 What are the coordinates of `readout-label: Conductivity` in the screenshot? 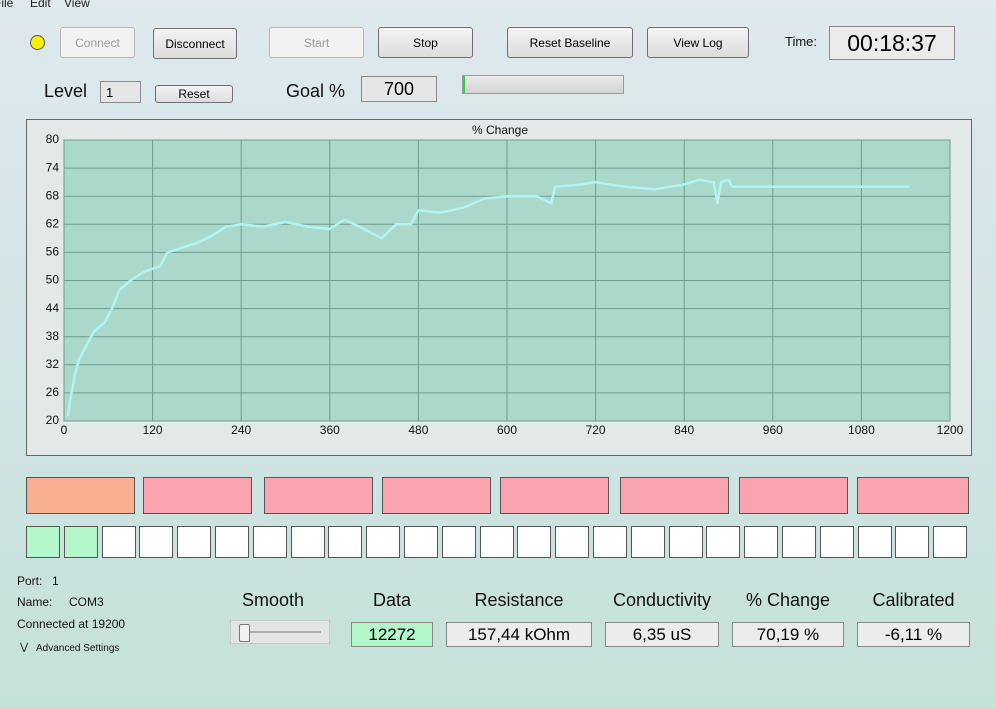 It's located at (662, 600).